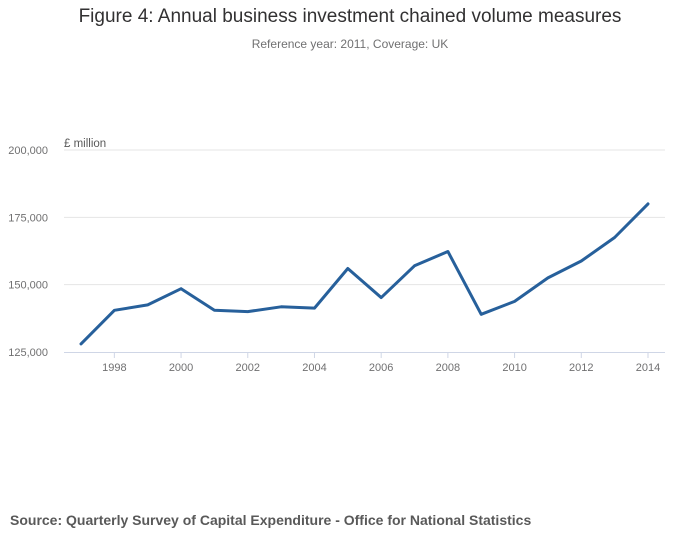 This screenshot has width=700, height=549. What do you see at coordinates (648, 368) in the screenshot?
I see `x-tick-label: 2014` at bounding box center [648, 368].